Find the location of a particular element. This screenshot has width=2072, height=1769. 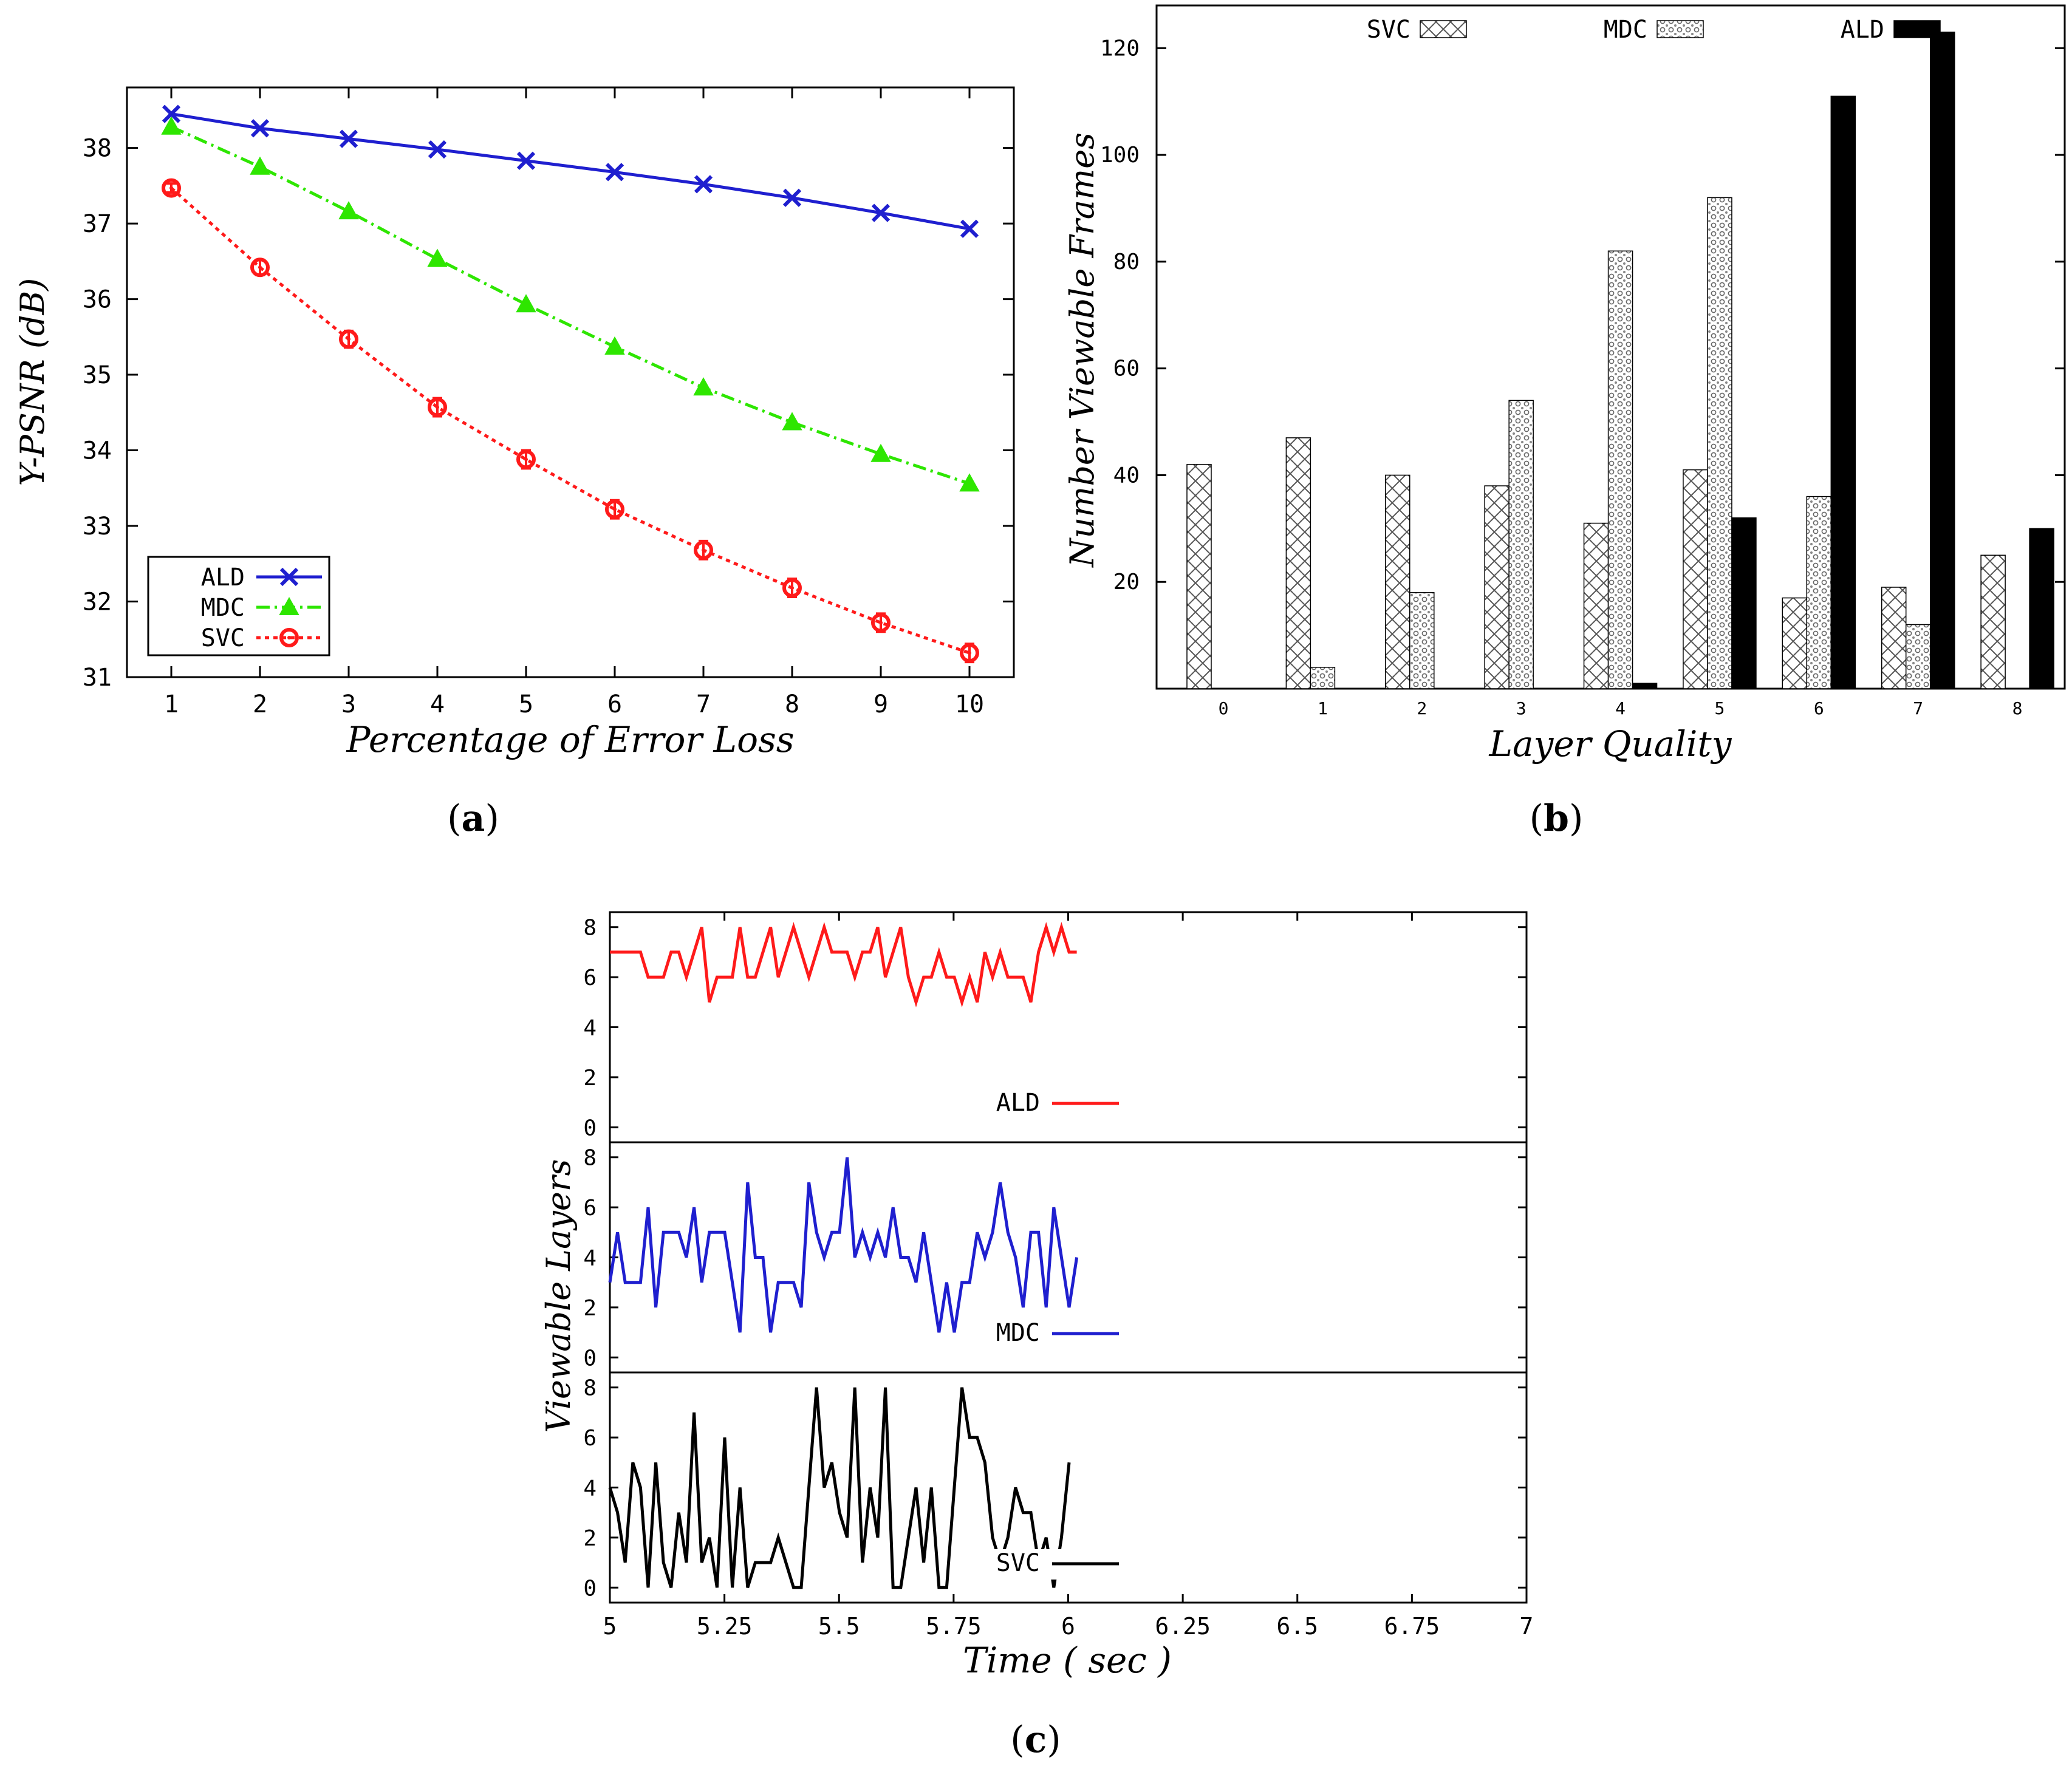

chart-c-x-tick-label: 5.5 is located at coordinates (839, 1626).